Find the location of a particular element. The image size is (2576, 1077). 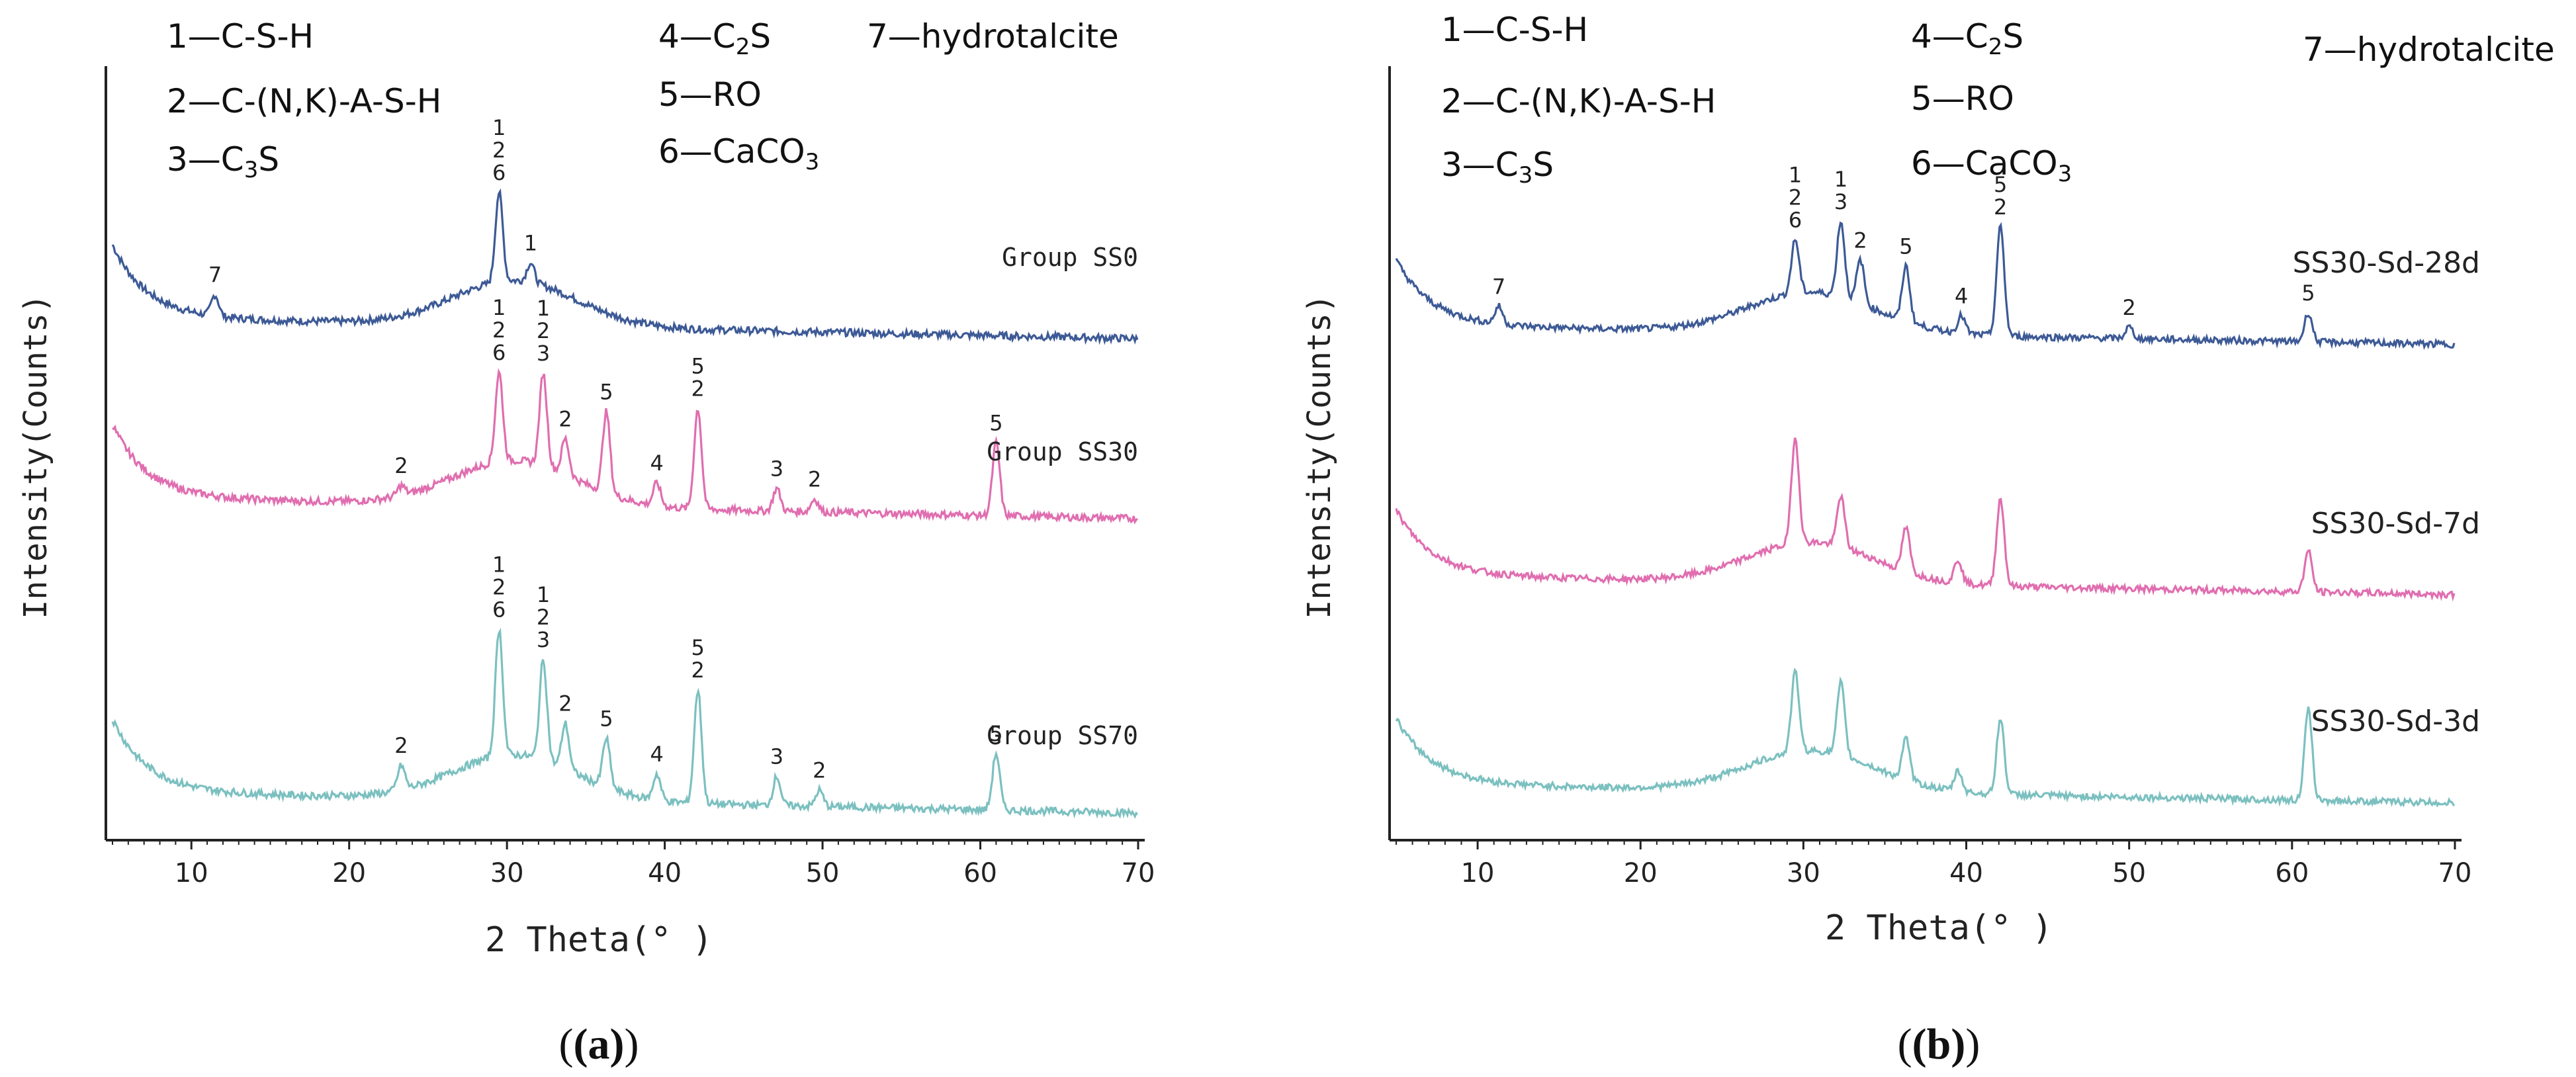

x-axis-label-a: 2 Theta(° ) is located at coordinates (599, 940).